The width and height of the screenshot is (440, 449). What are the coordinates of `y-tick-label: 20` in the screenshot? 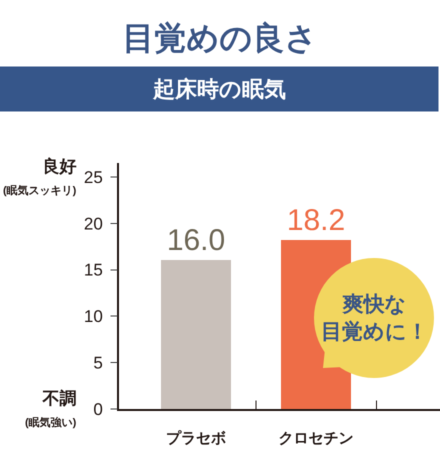 It's located at (93, 224).